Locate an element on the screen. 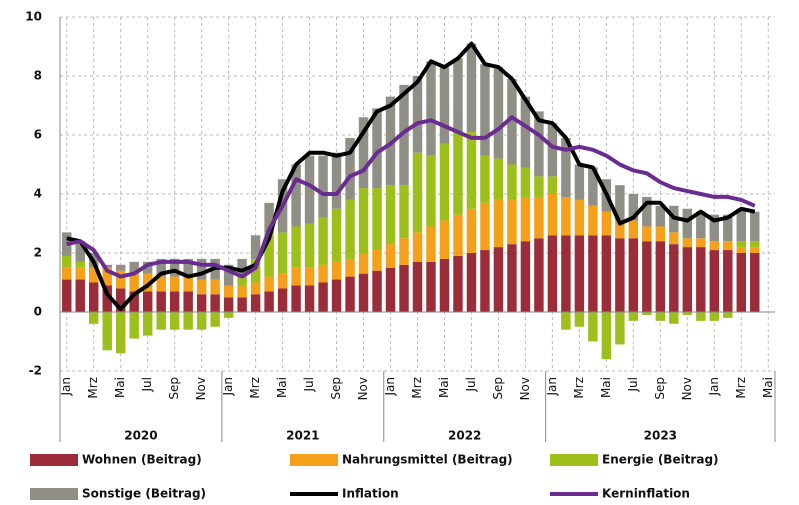  x-tick-label: Sep is located at coordinates (336, 388).